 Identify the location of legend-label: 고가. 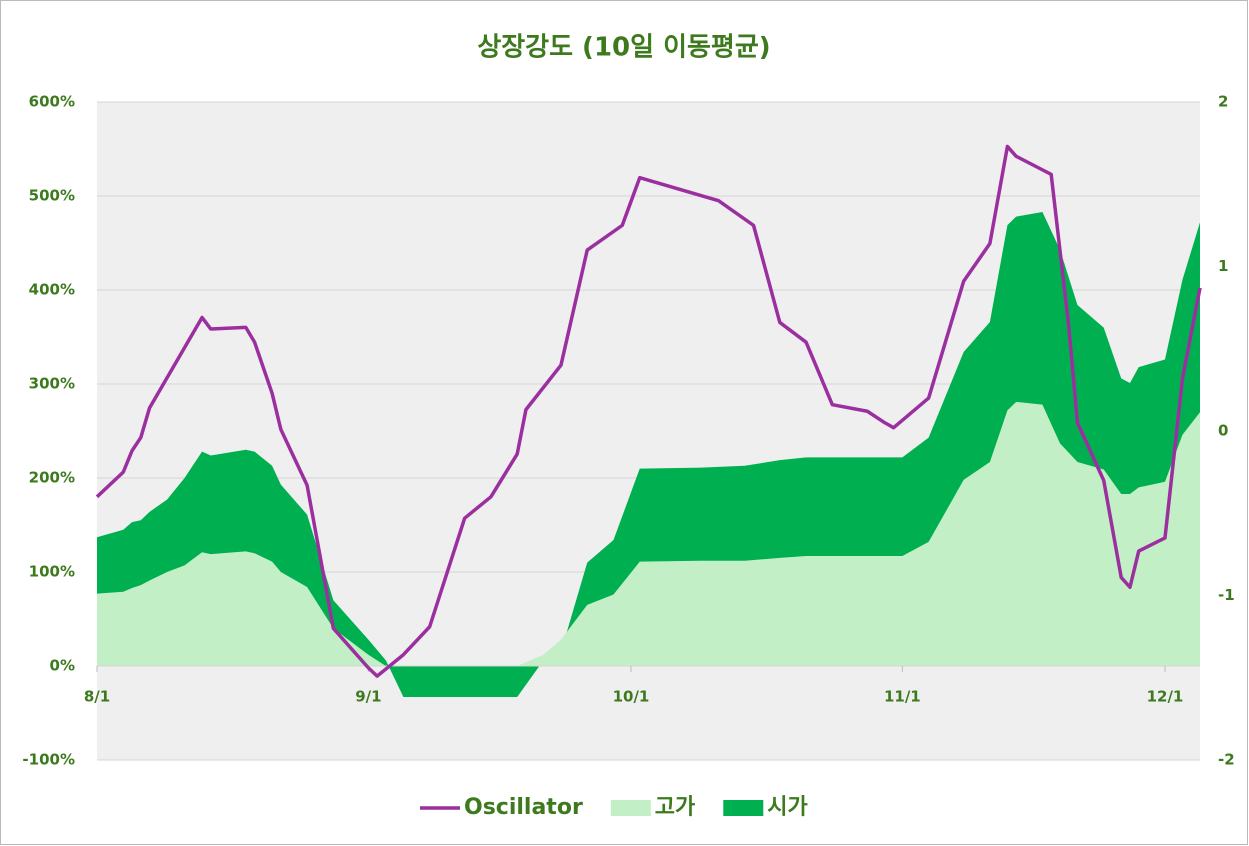
(675, 807).